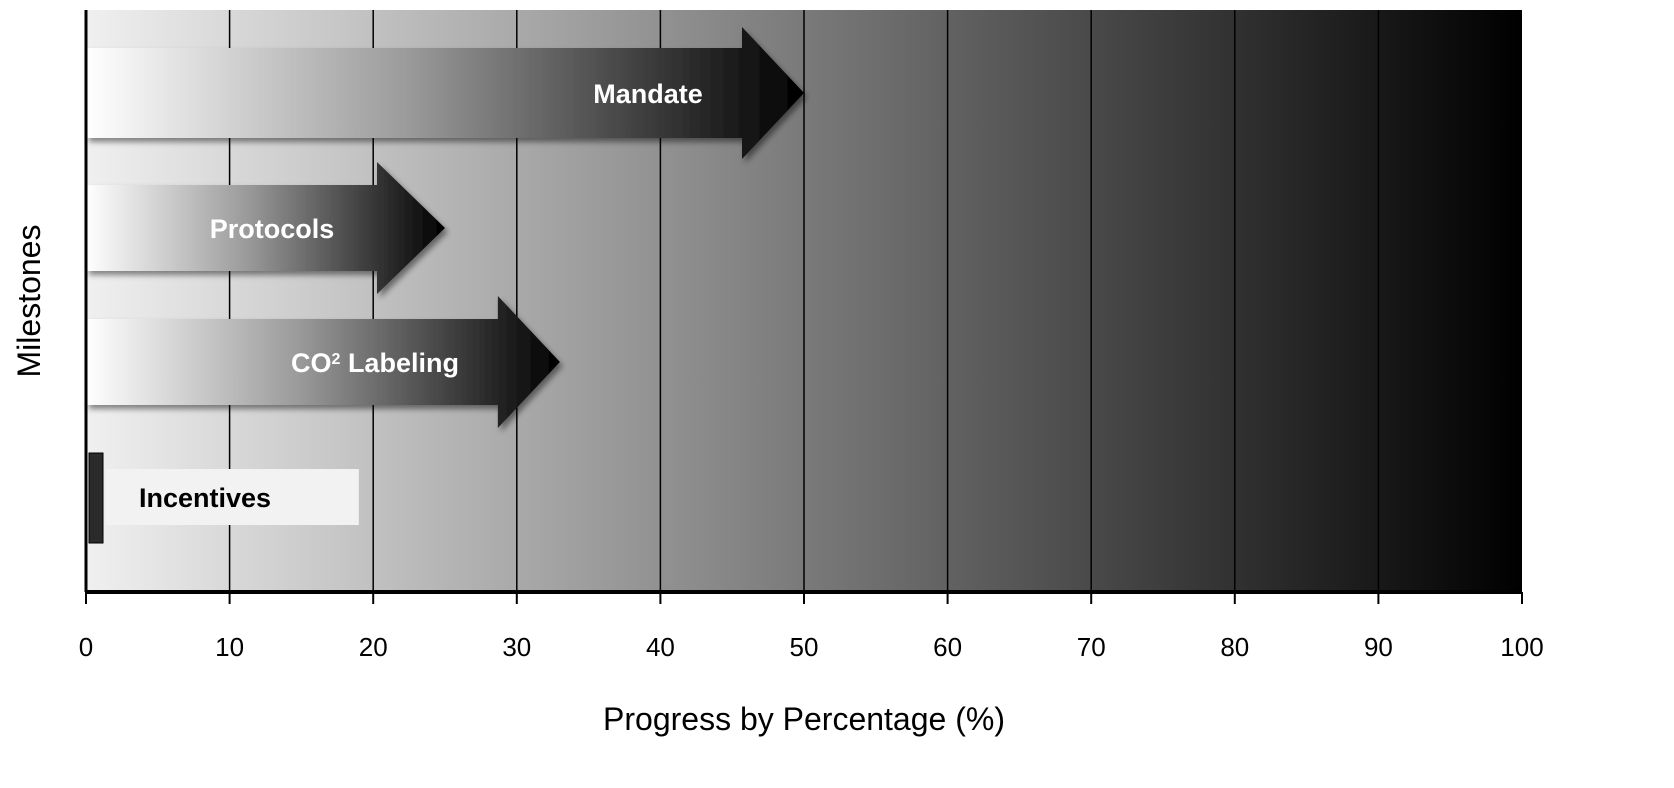  What do you see at coordinates (811, 627) in the screenshot?
I see `x-tick-labels: 0 10 20 30 40 50 60 70 80 90 100` at bounding box center [811, 627].